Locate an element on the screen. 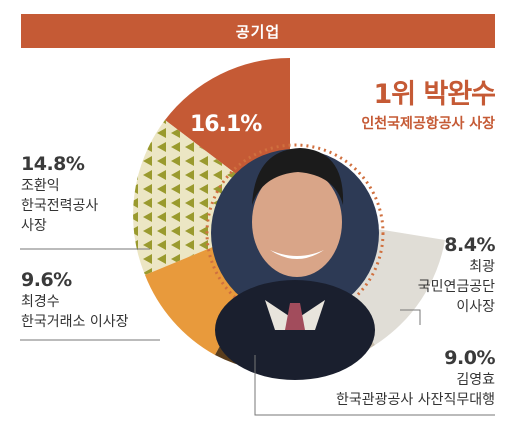 The height and width of the screenshot is (433, 522). leader-line-kim-yeonghyo is located at coordinates (374, 385).